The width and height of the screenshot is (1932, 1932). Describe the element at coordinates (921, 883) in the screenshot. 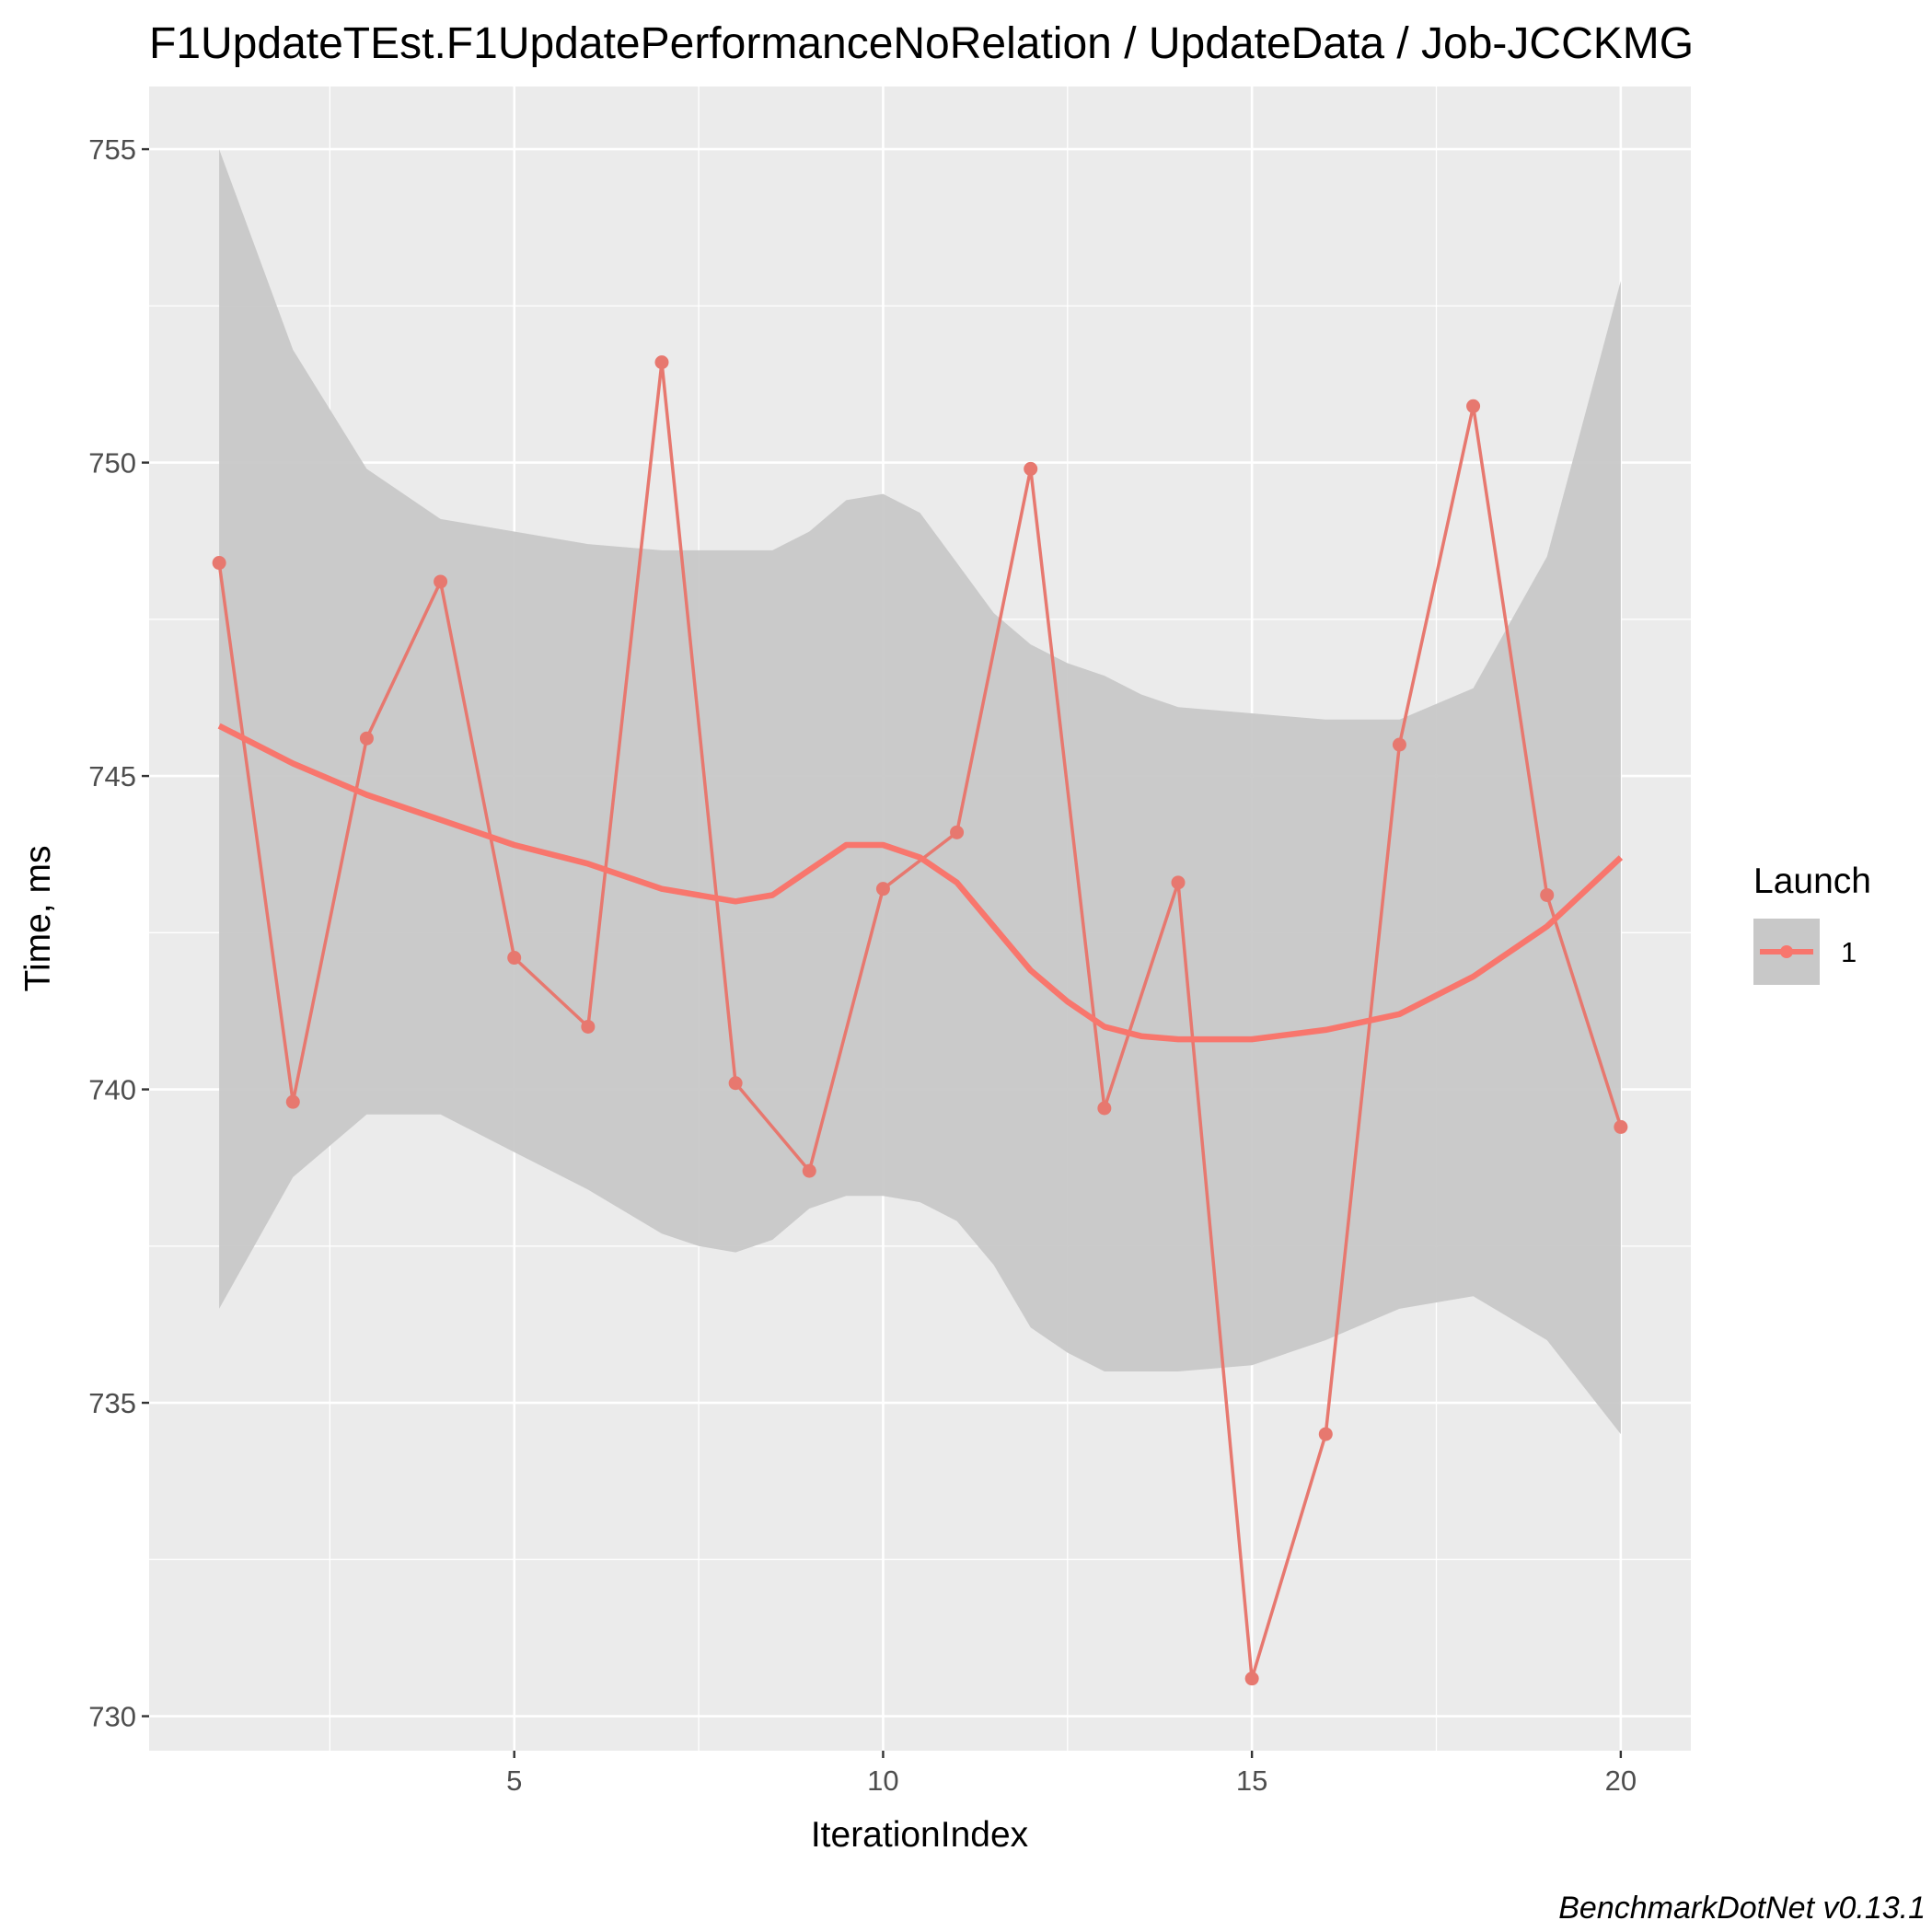

I see `smooth-trend-line` at that location.